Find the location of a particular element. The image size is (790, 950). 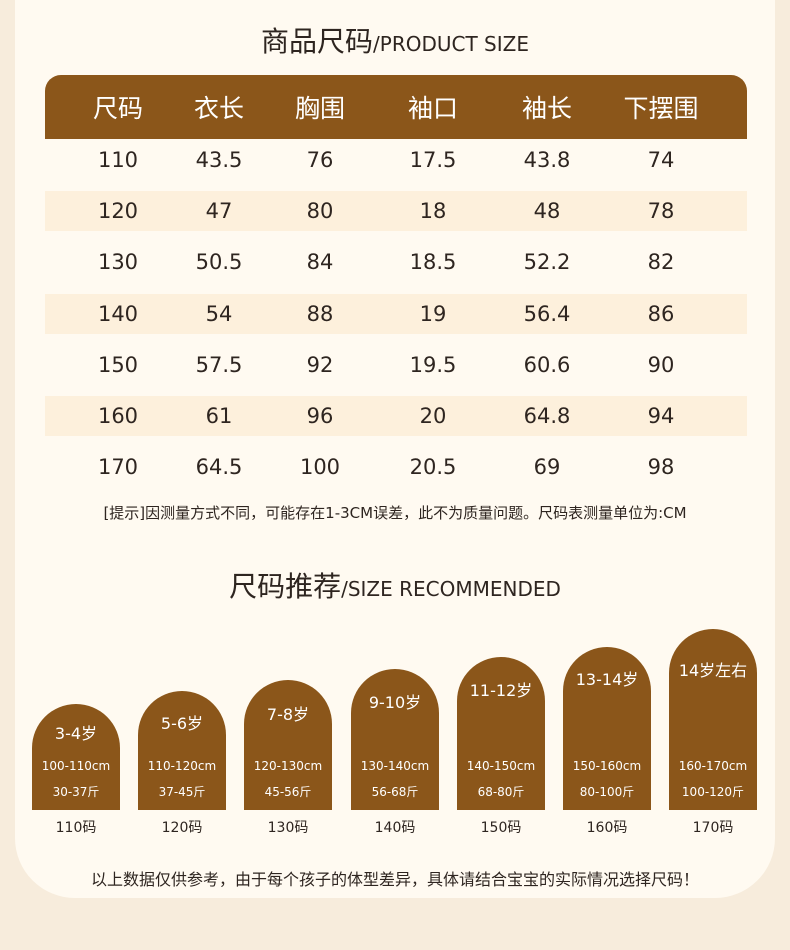

size-recommended-title-cn: 尺码推荐 is located at coordinates (285, 586).